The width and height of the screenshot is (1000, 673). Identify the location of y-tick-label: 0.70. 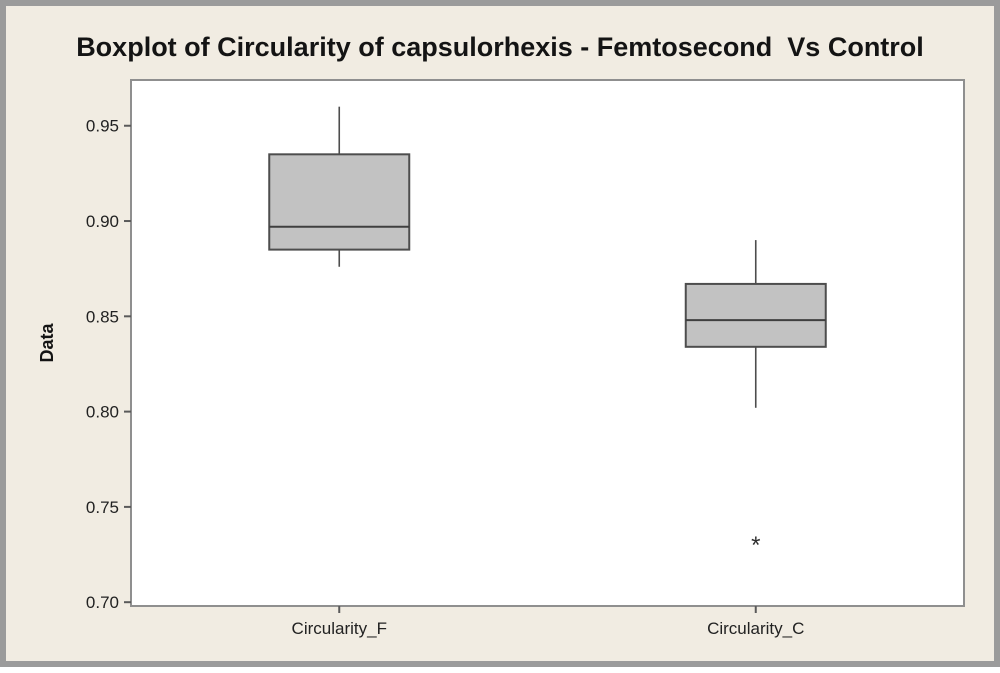
(102, 602).